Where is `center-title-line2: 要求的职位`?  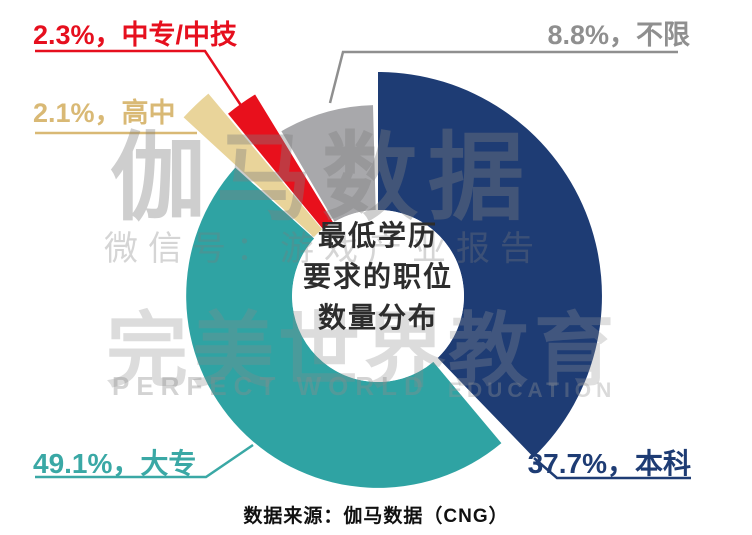 center-title-line2: 要求的职位 is located at coordinates (377, 276).